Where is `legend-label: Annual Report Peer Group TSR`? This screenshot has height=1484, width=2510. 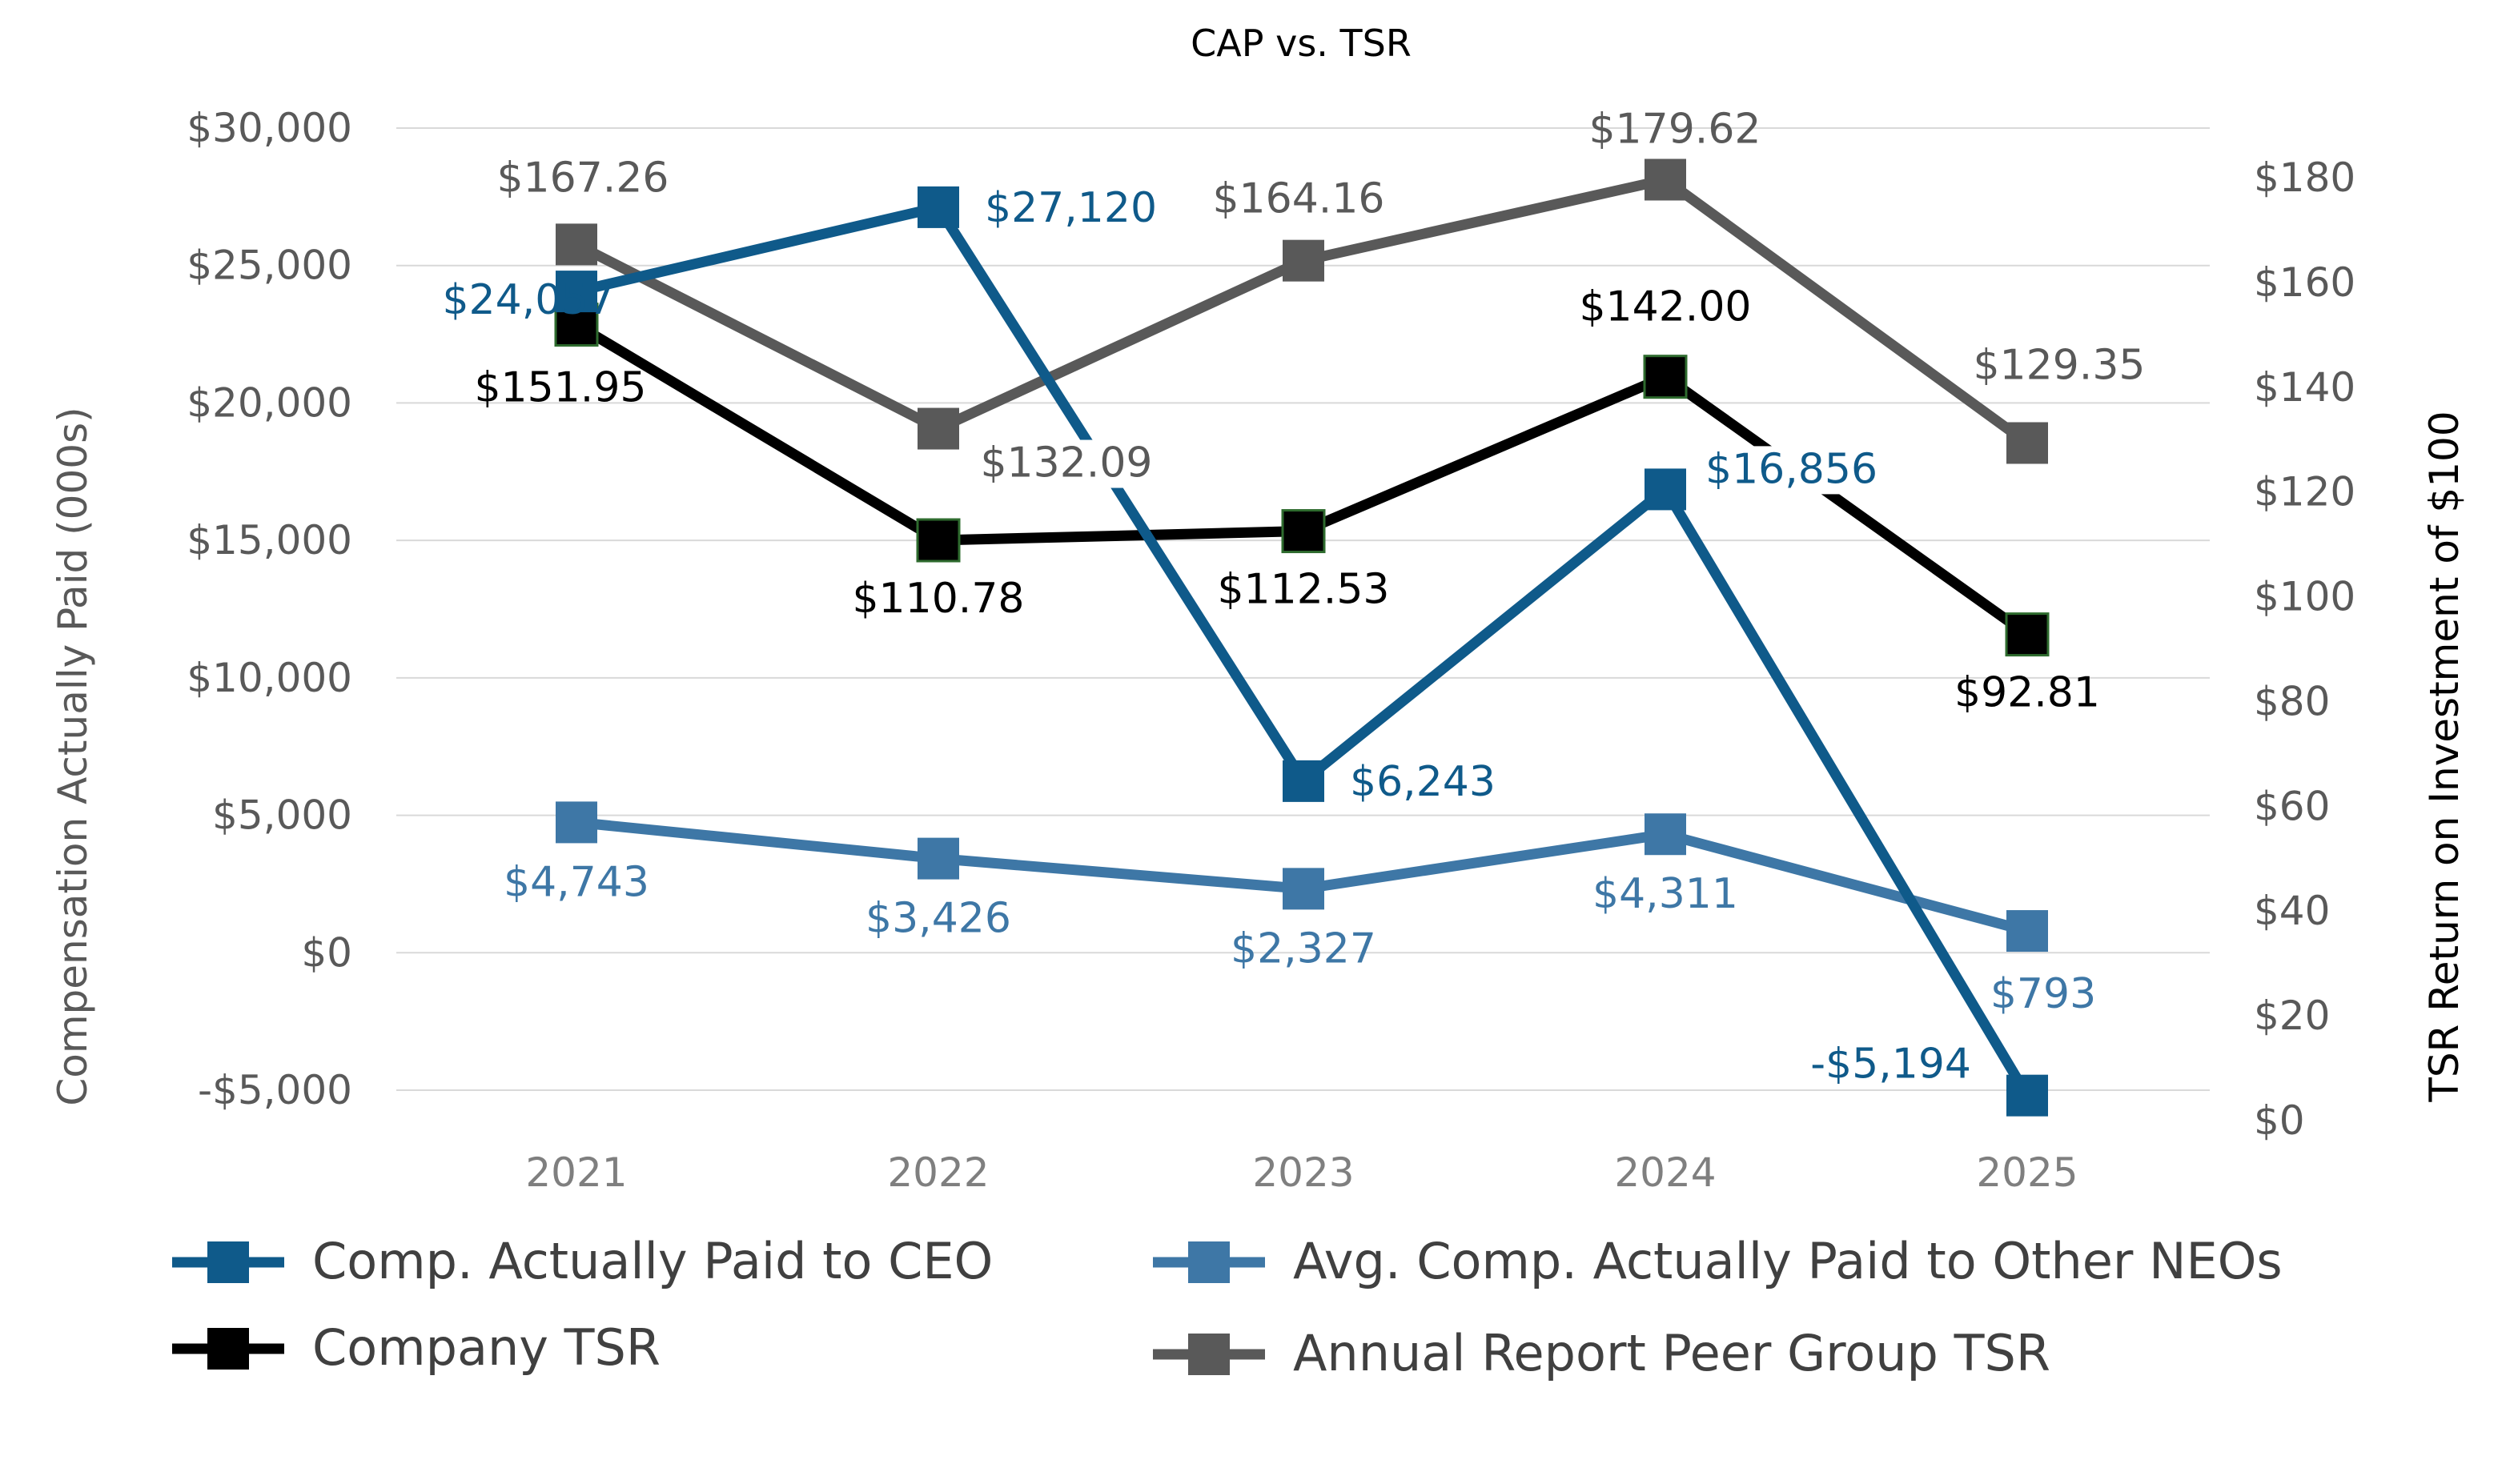
legend-label: Annual Report Peer Group TSR is located at coordinates (1671, 1353).